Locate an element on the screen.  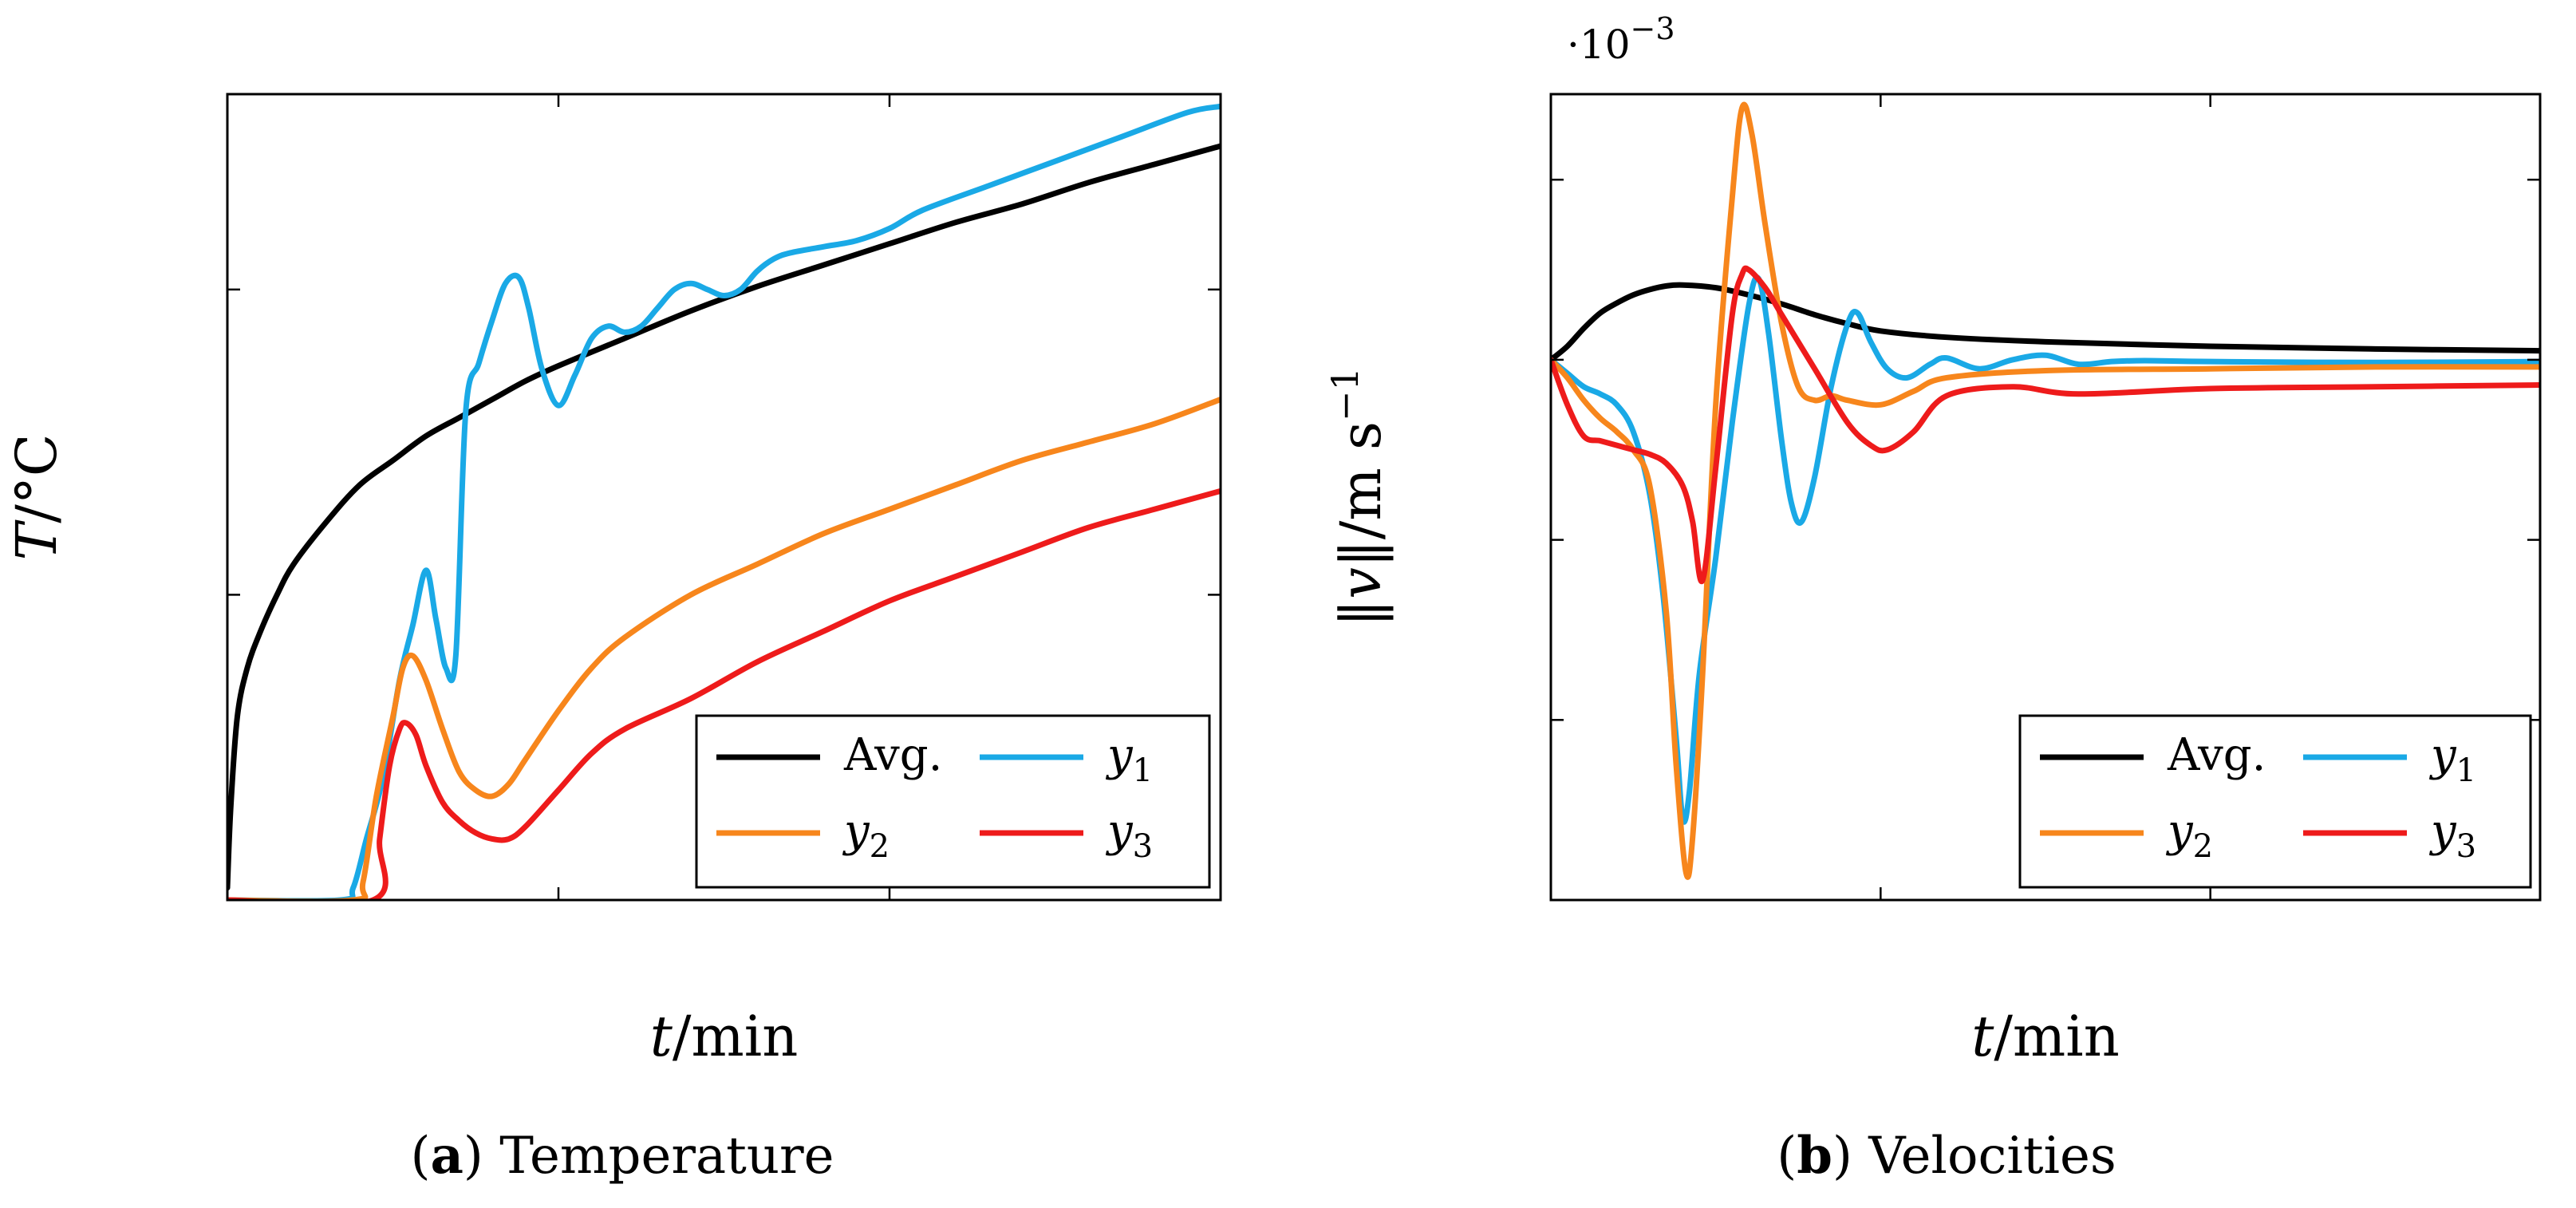
series-line-avg is located at coordinates (2046, 322).